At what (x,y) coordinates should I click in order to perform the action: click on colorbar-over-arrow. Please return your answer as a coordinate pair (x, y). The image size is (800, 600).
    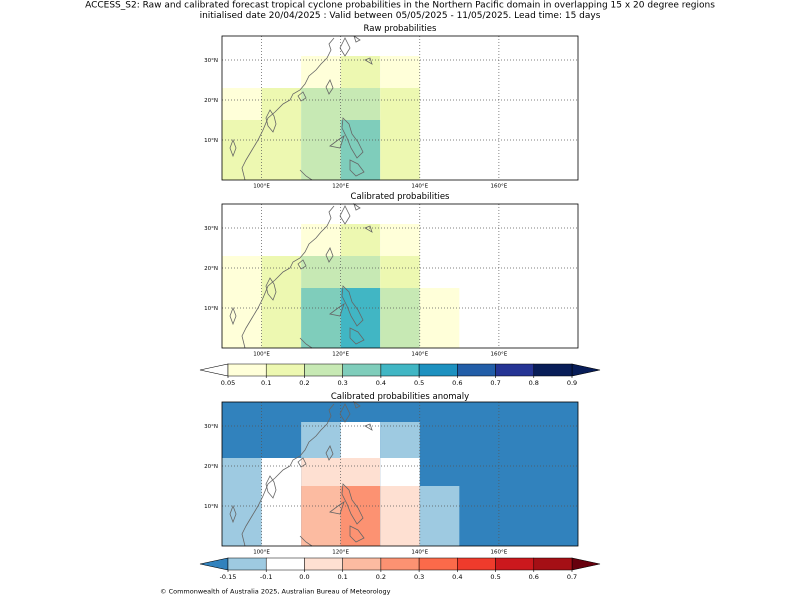
    Looking at the image, I should click on (586, 370).